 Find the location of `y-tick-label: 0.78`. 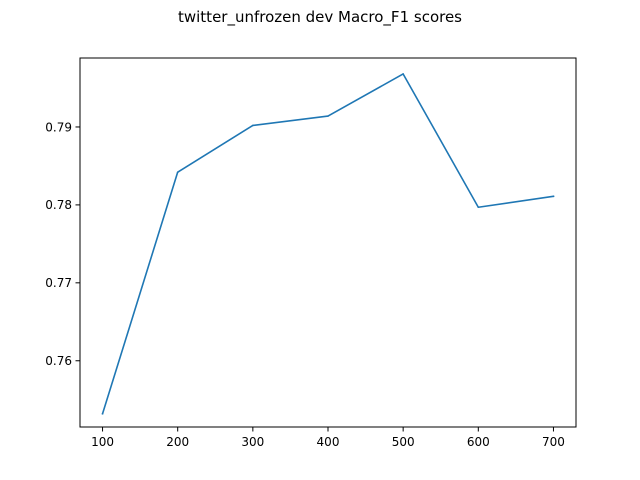

y-tick-label: 0.78 is located at coordinates (58, 205).